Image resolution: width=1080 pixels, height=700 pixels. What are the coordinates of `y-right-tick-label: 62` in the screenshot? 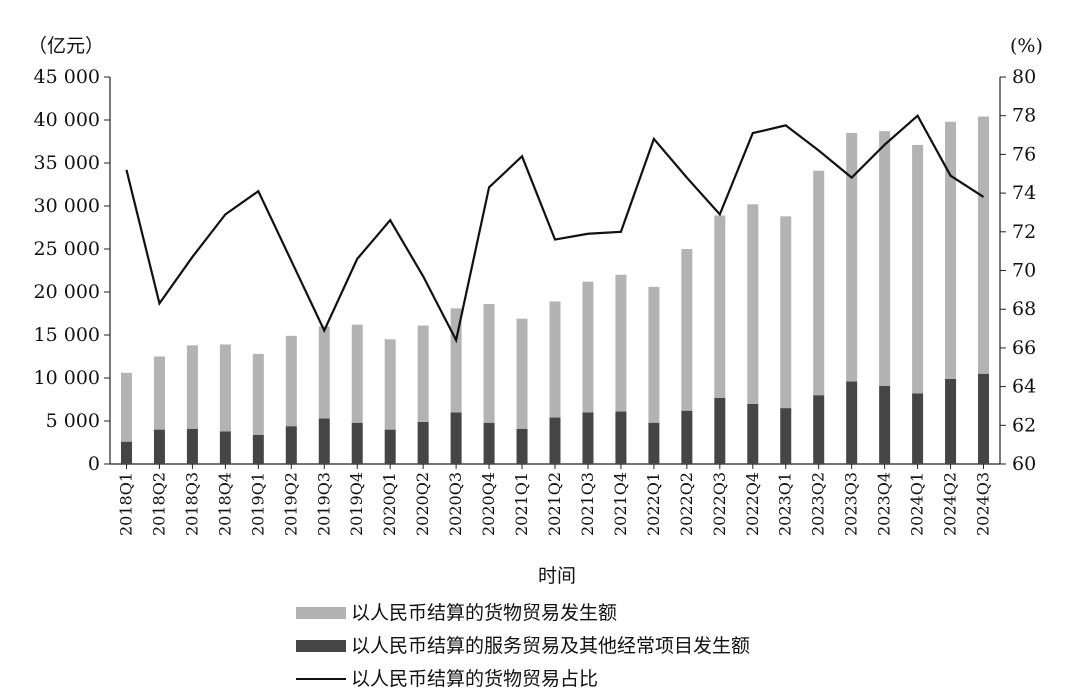 It's located at (1024, 425).